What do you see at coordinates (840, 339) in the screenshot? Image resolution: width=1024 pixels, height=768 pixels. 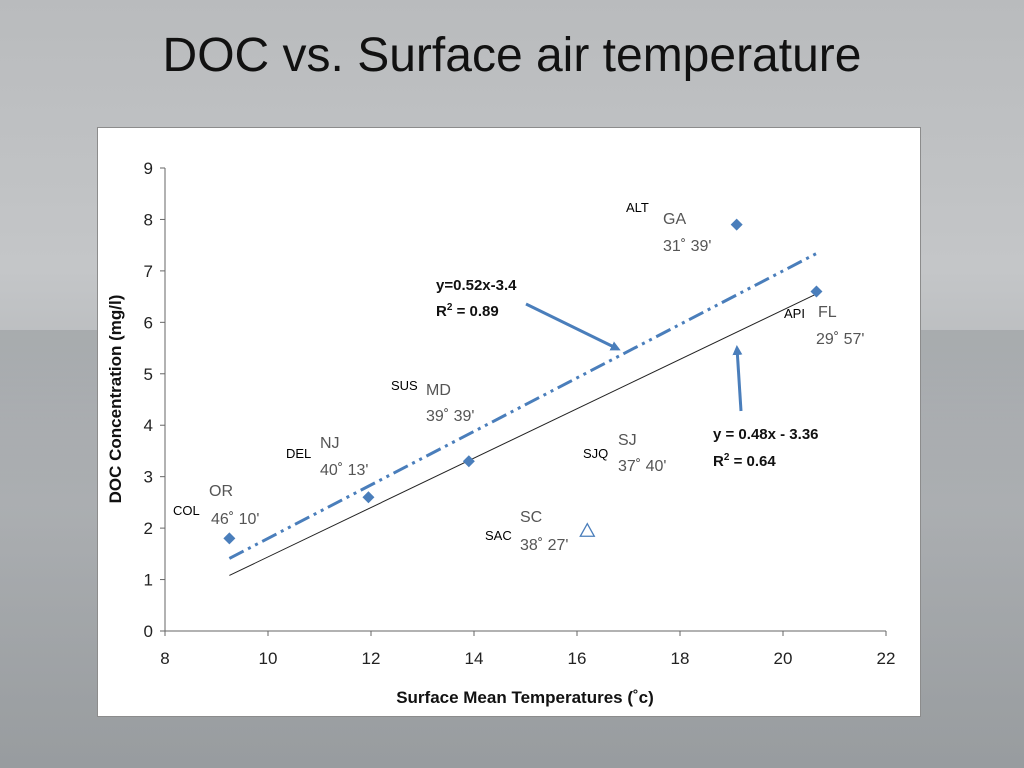 I see `label-lat-fl: 29˚ 57'` at bounding box center [840, 339].